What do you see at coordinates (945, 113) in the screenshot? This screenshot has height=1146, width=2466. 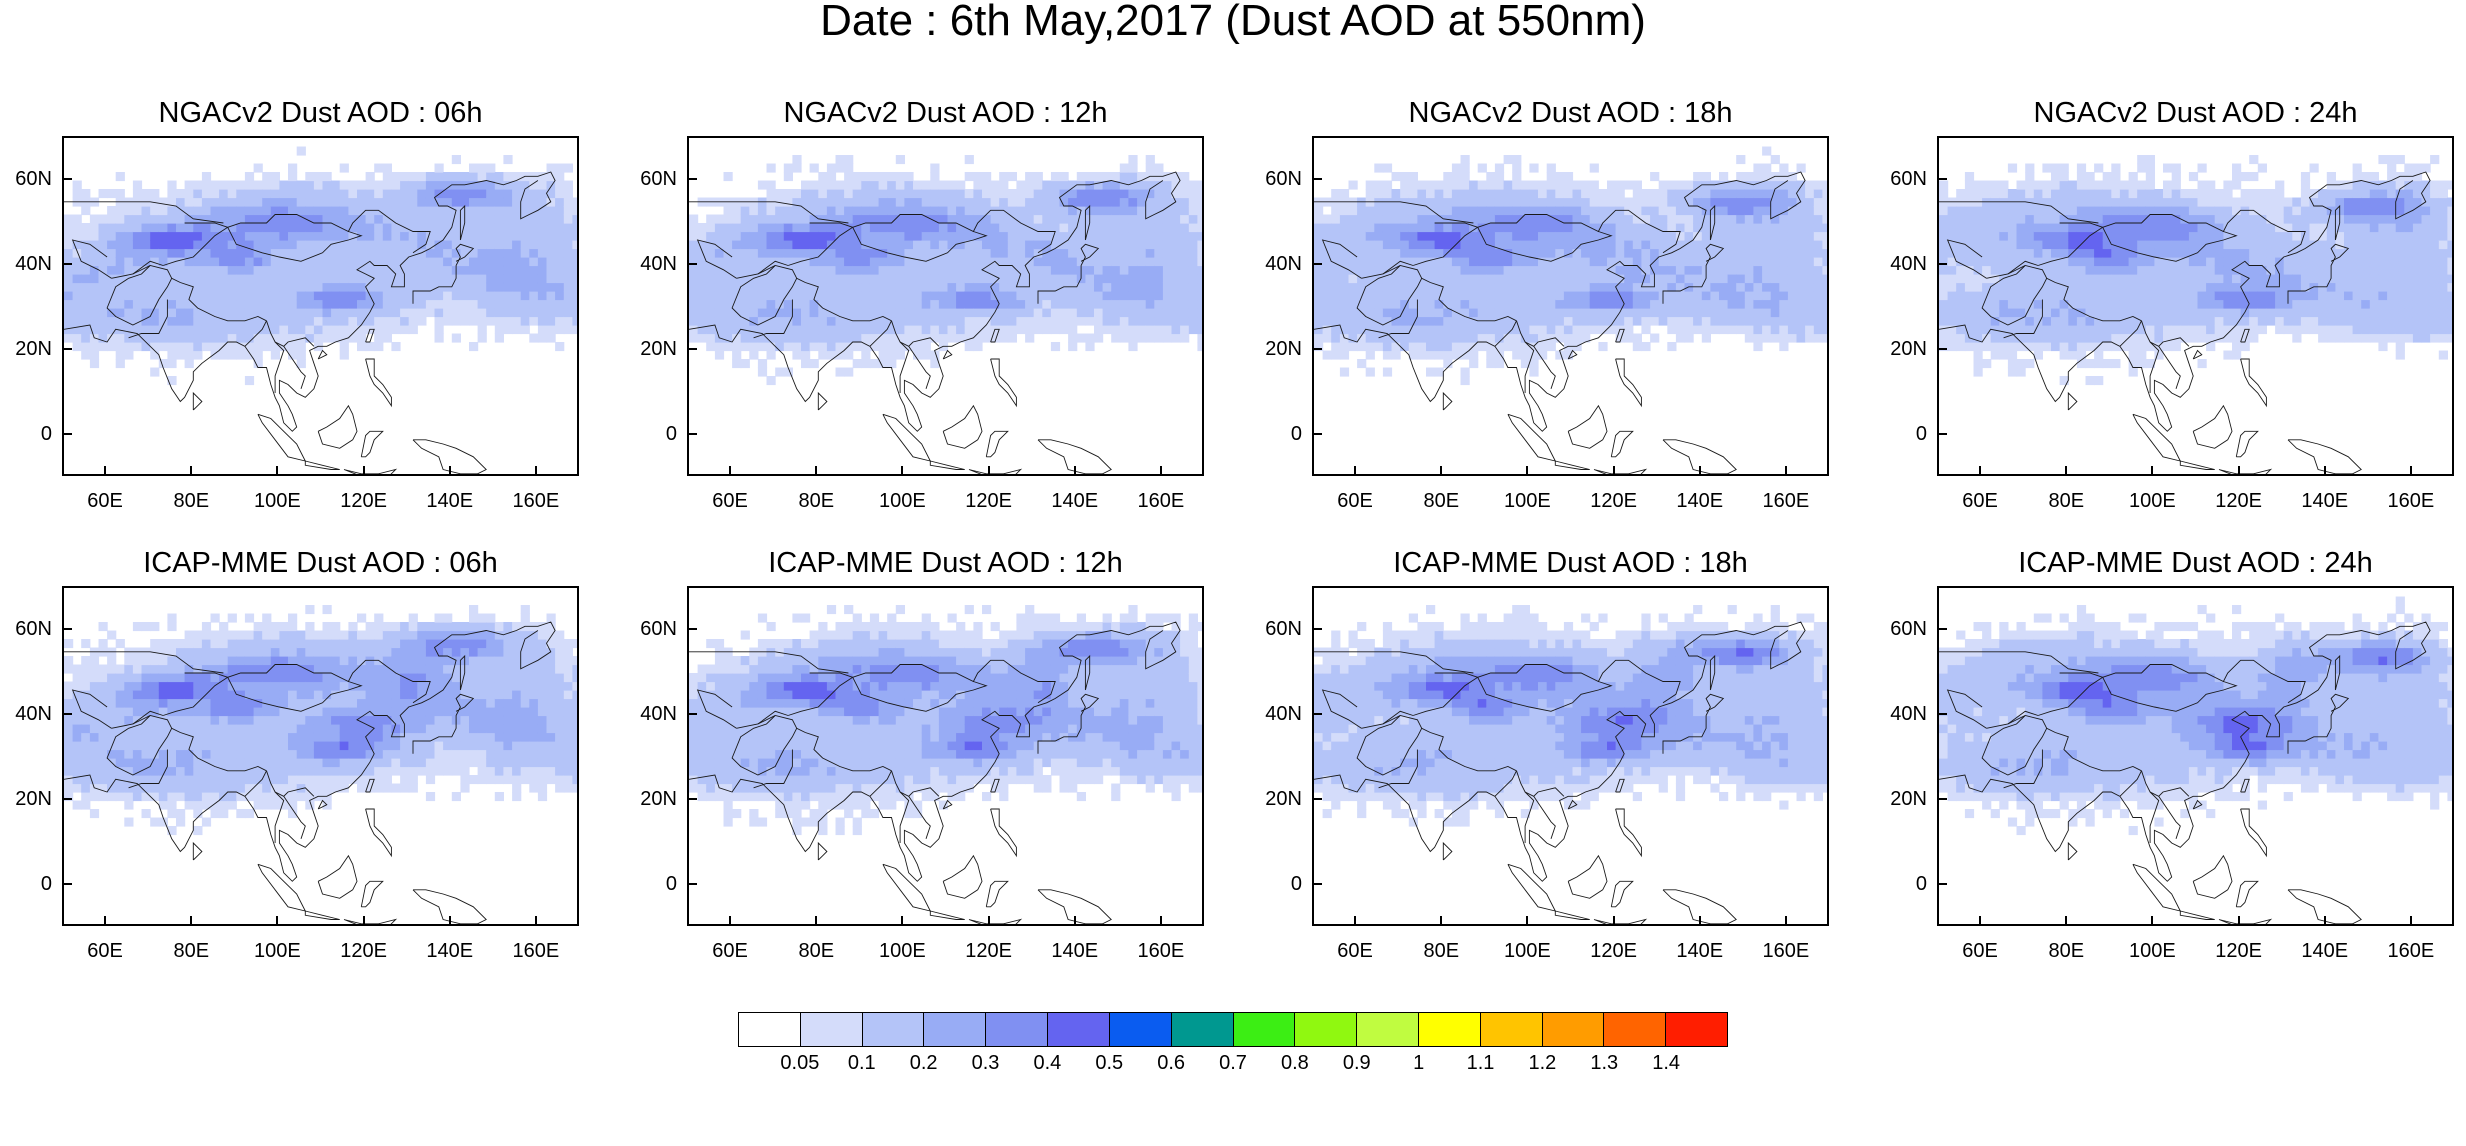 I see `panel-title: NGACv2 Dust AOD : 12h` at bounding box center [945, 113].